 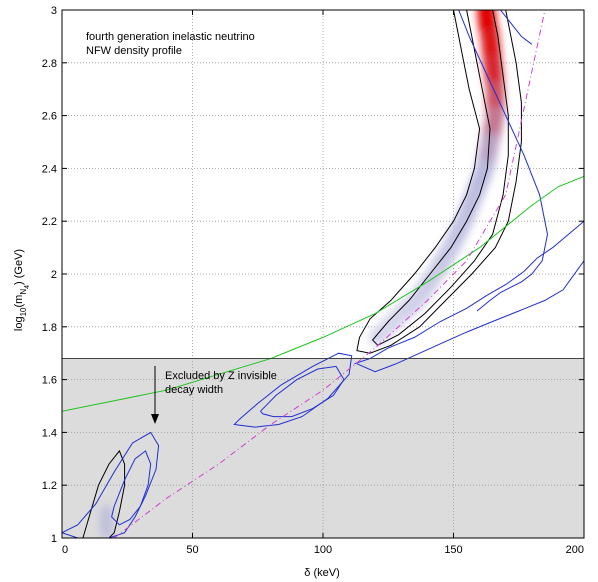 What do you see at coordinates (54, 11) in the screenshot?
I see `y-tick-label: 3` at bounding box center [54, 11].